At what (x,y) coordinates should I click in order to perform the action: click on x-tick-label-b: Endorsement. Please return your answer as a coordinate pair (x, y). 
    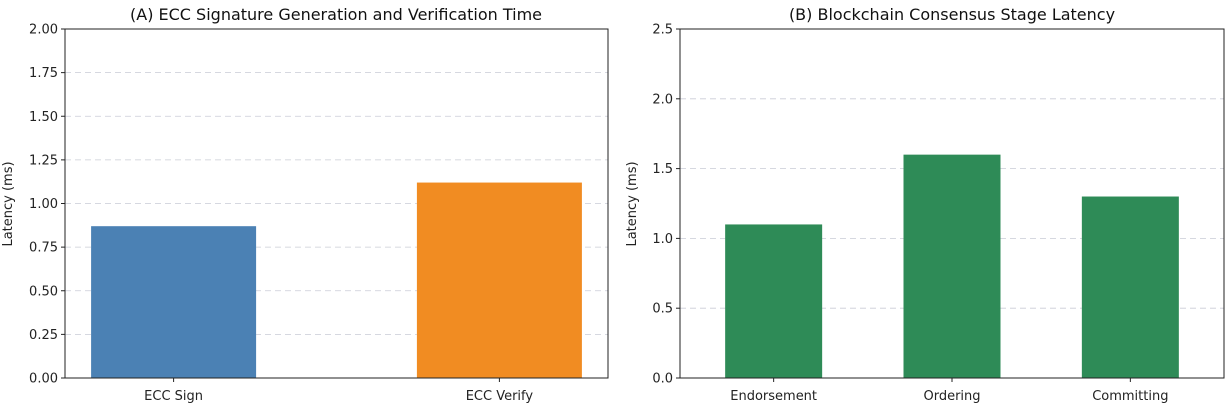
    Looking at the image, I should click on (773, 396).